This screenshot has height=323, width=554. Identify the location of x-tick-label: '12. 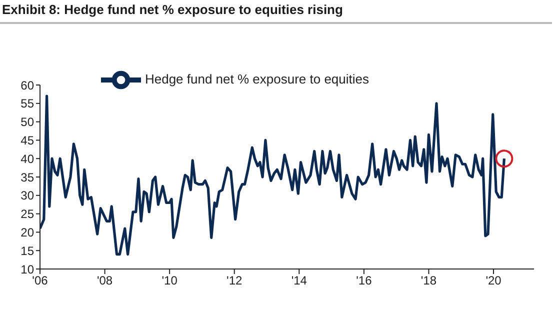
(234, 281).